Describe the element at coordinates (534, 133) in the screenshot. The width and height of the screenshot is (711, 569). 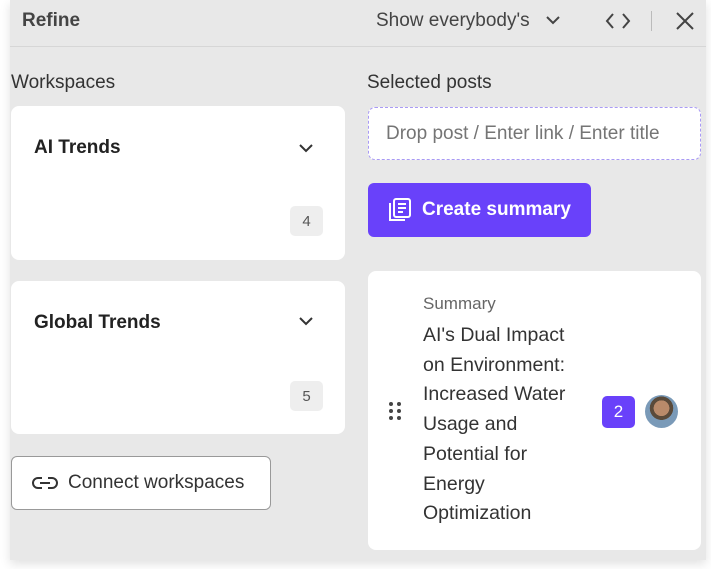
I see `post-input` at that location.